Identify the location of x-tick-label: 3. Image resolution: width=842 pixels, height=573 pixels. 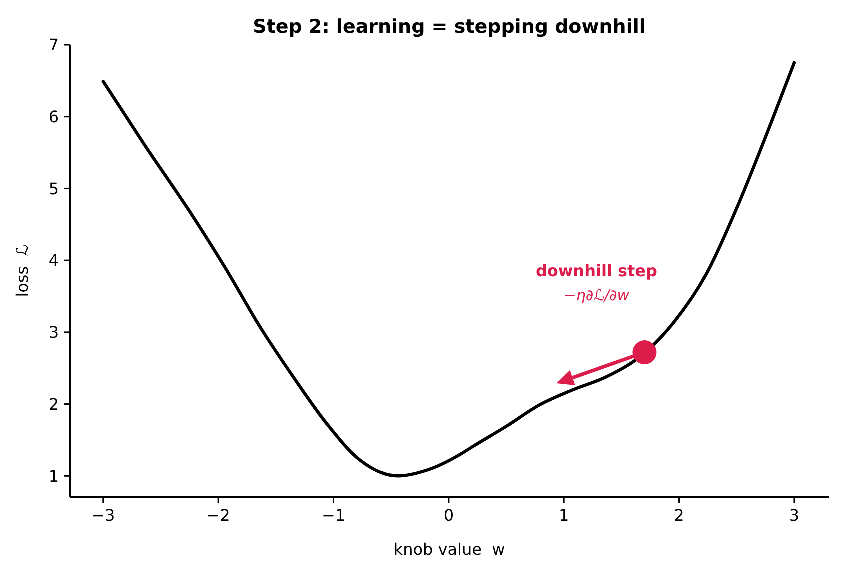
(794, 515).